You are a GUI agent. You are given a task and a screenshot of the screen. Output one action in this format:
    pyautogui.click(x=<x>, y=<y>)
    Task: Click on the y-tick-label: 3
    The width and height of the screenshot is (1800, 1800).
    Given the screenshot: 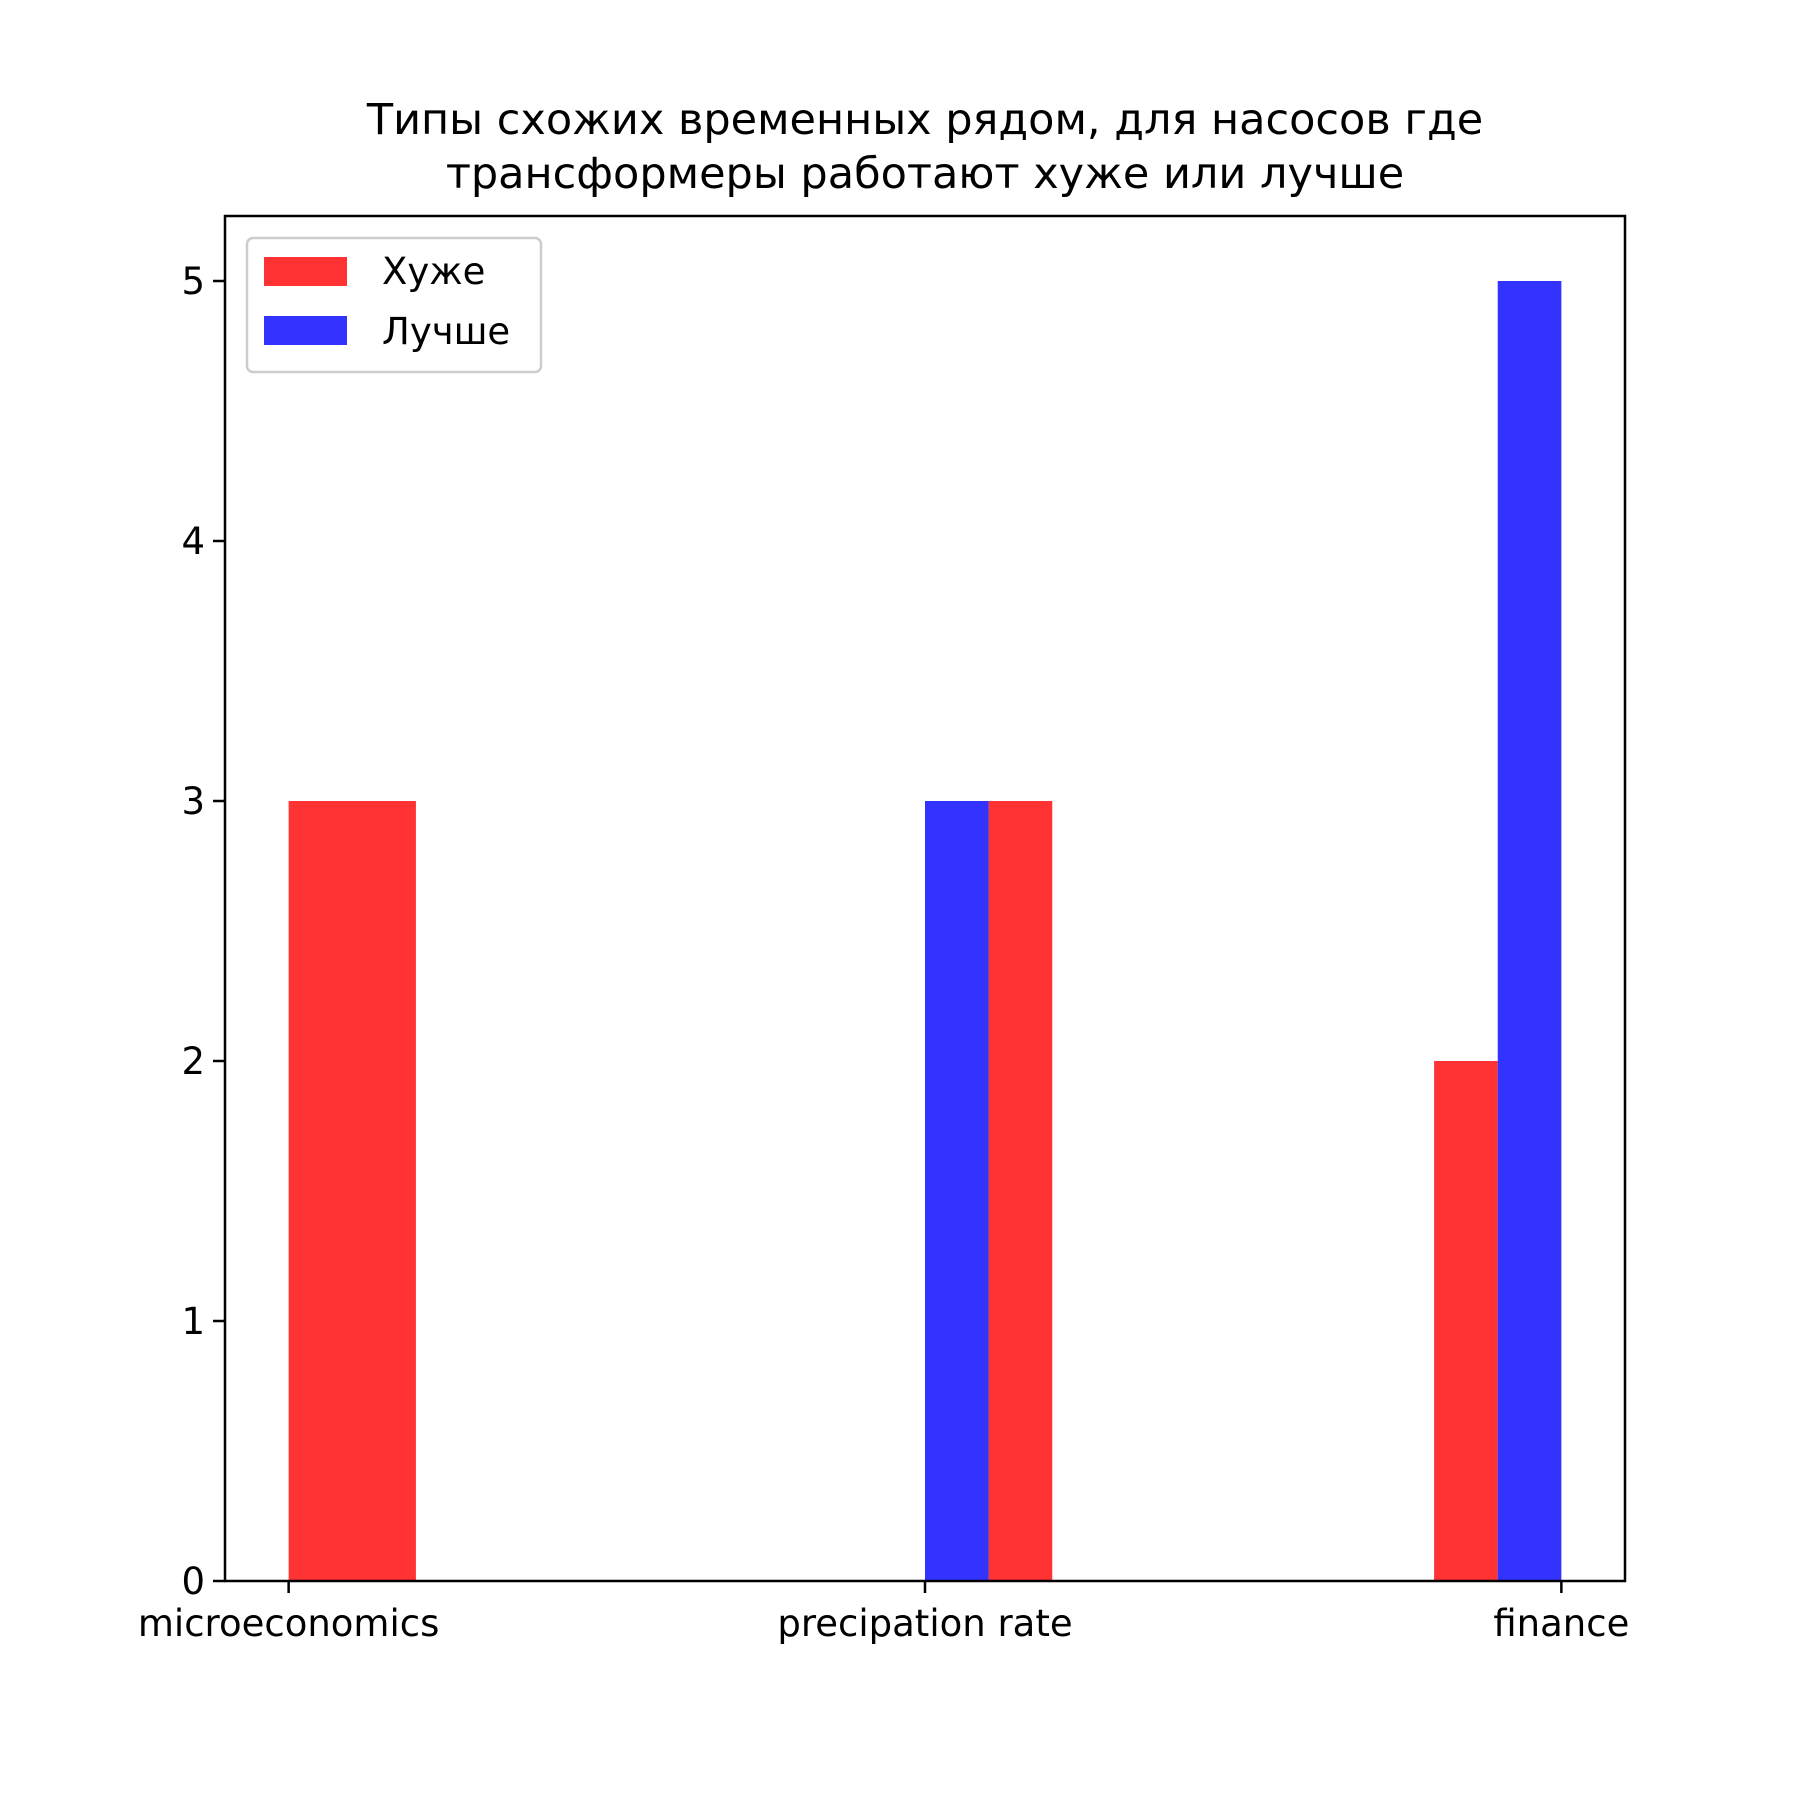 What is the action you would take?
    pyautogui.click(x=193, y=801)
    